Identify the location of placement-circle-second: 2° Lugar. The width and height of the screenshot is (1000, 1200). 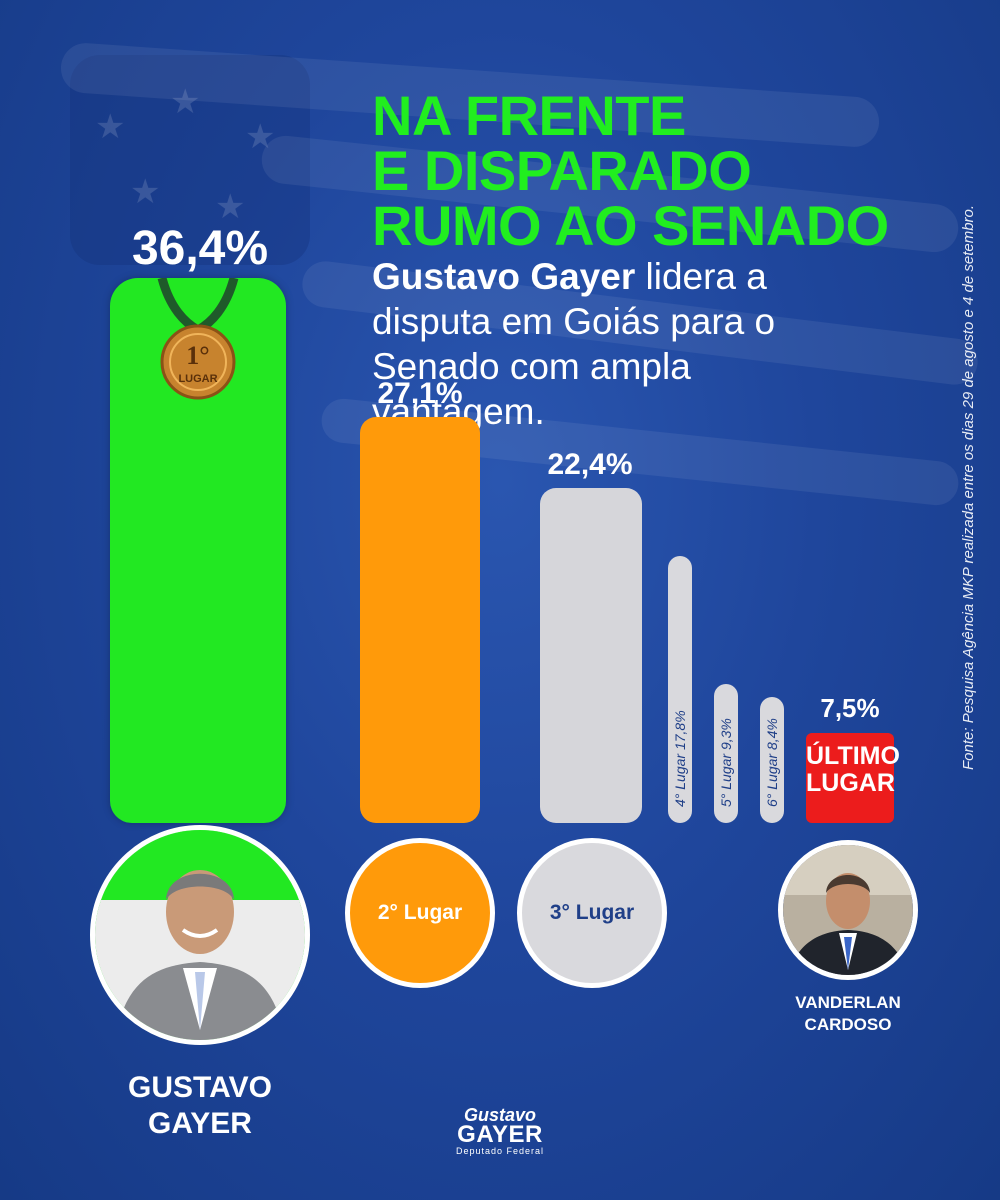
(420, 913).